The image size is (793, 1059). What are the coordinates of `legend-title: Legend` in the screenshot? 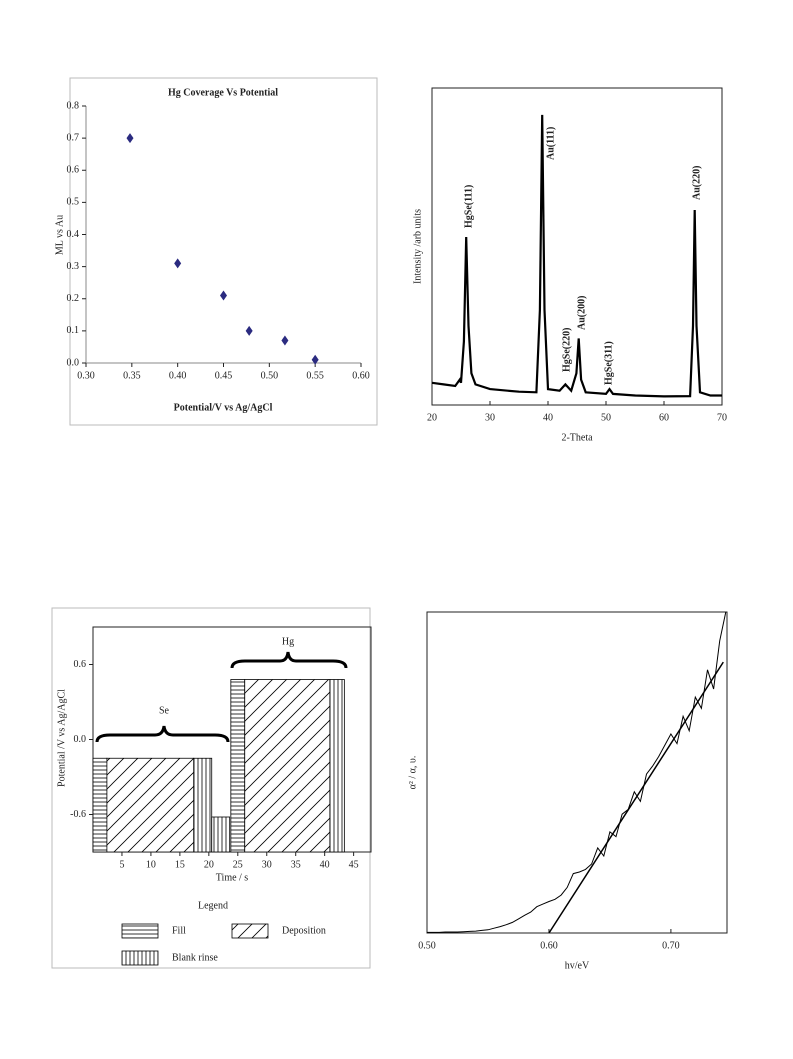 It's located at (213, 905).